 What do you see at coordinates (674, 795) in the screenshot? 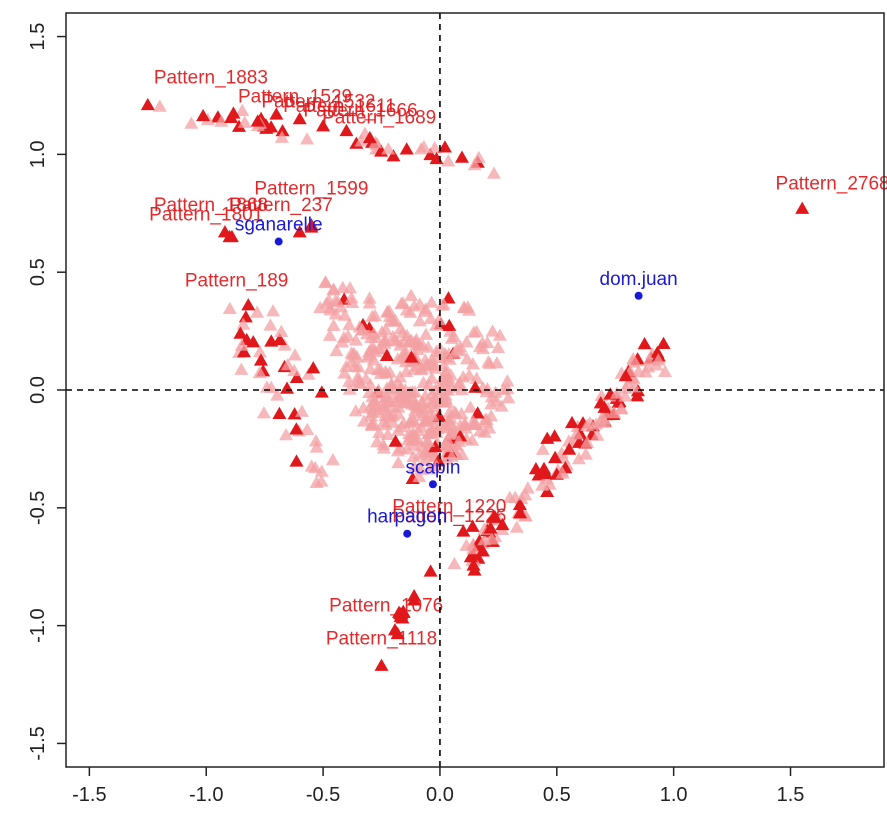
I see `x-tick-label: 1.0` at bounding box center [674, 795].